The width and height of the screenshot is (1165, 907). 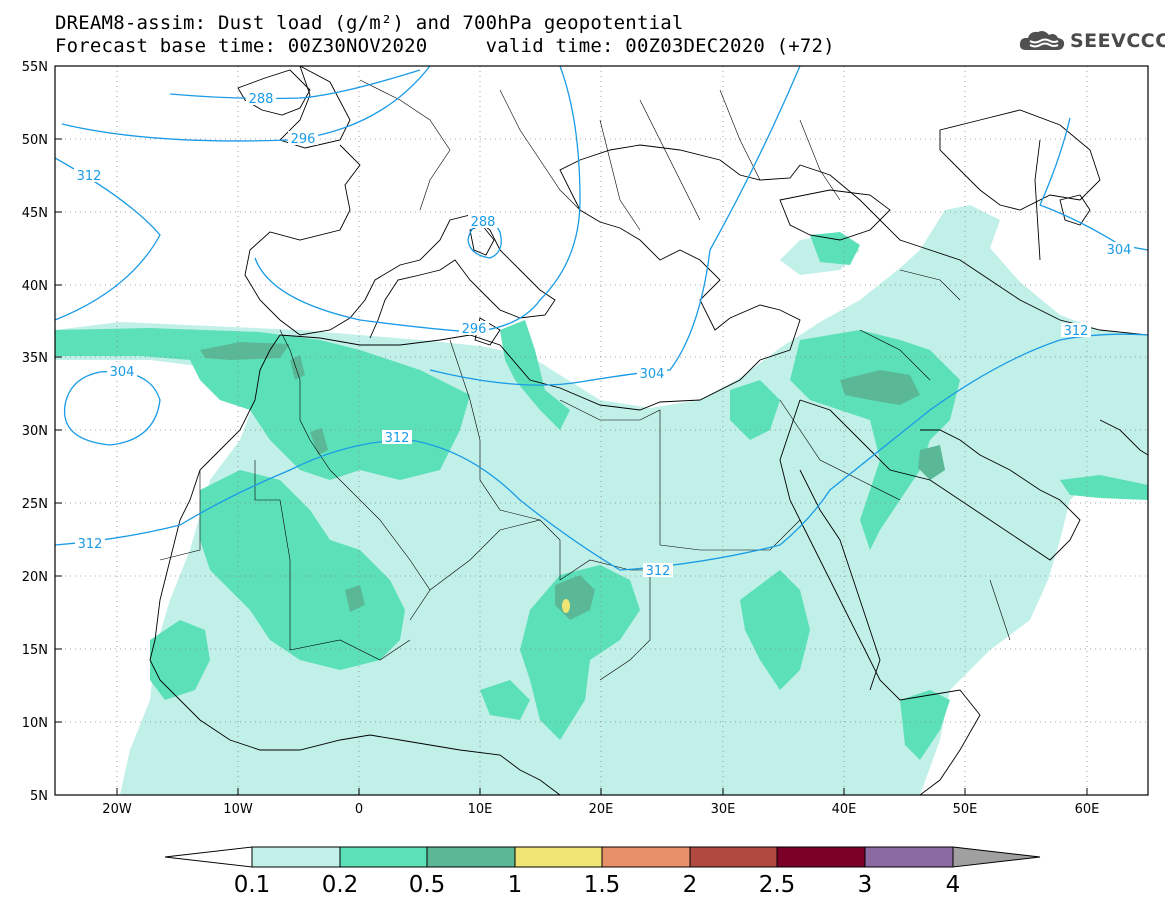 I want to click on lon-label: 10E, so click(x=480, y=809).